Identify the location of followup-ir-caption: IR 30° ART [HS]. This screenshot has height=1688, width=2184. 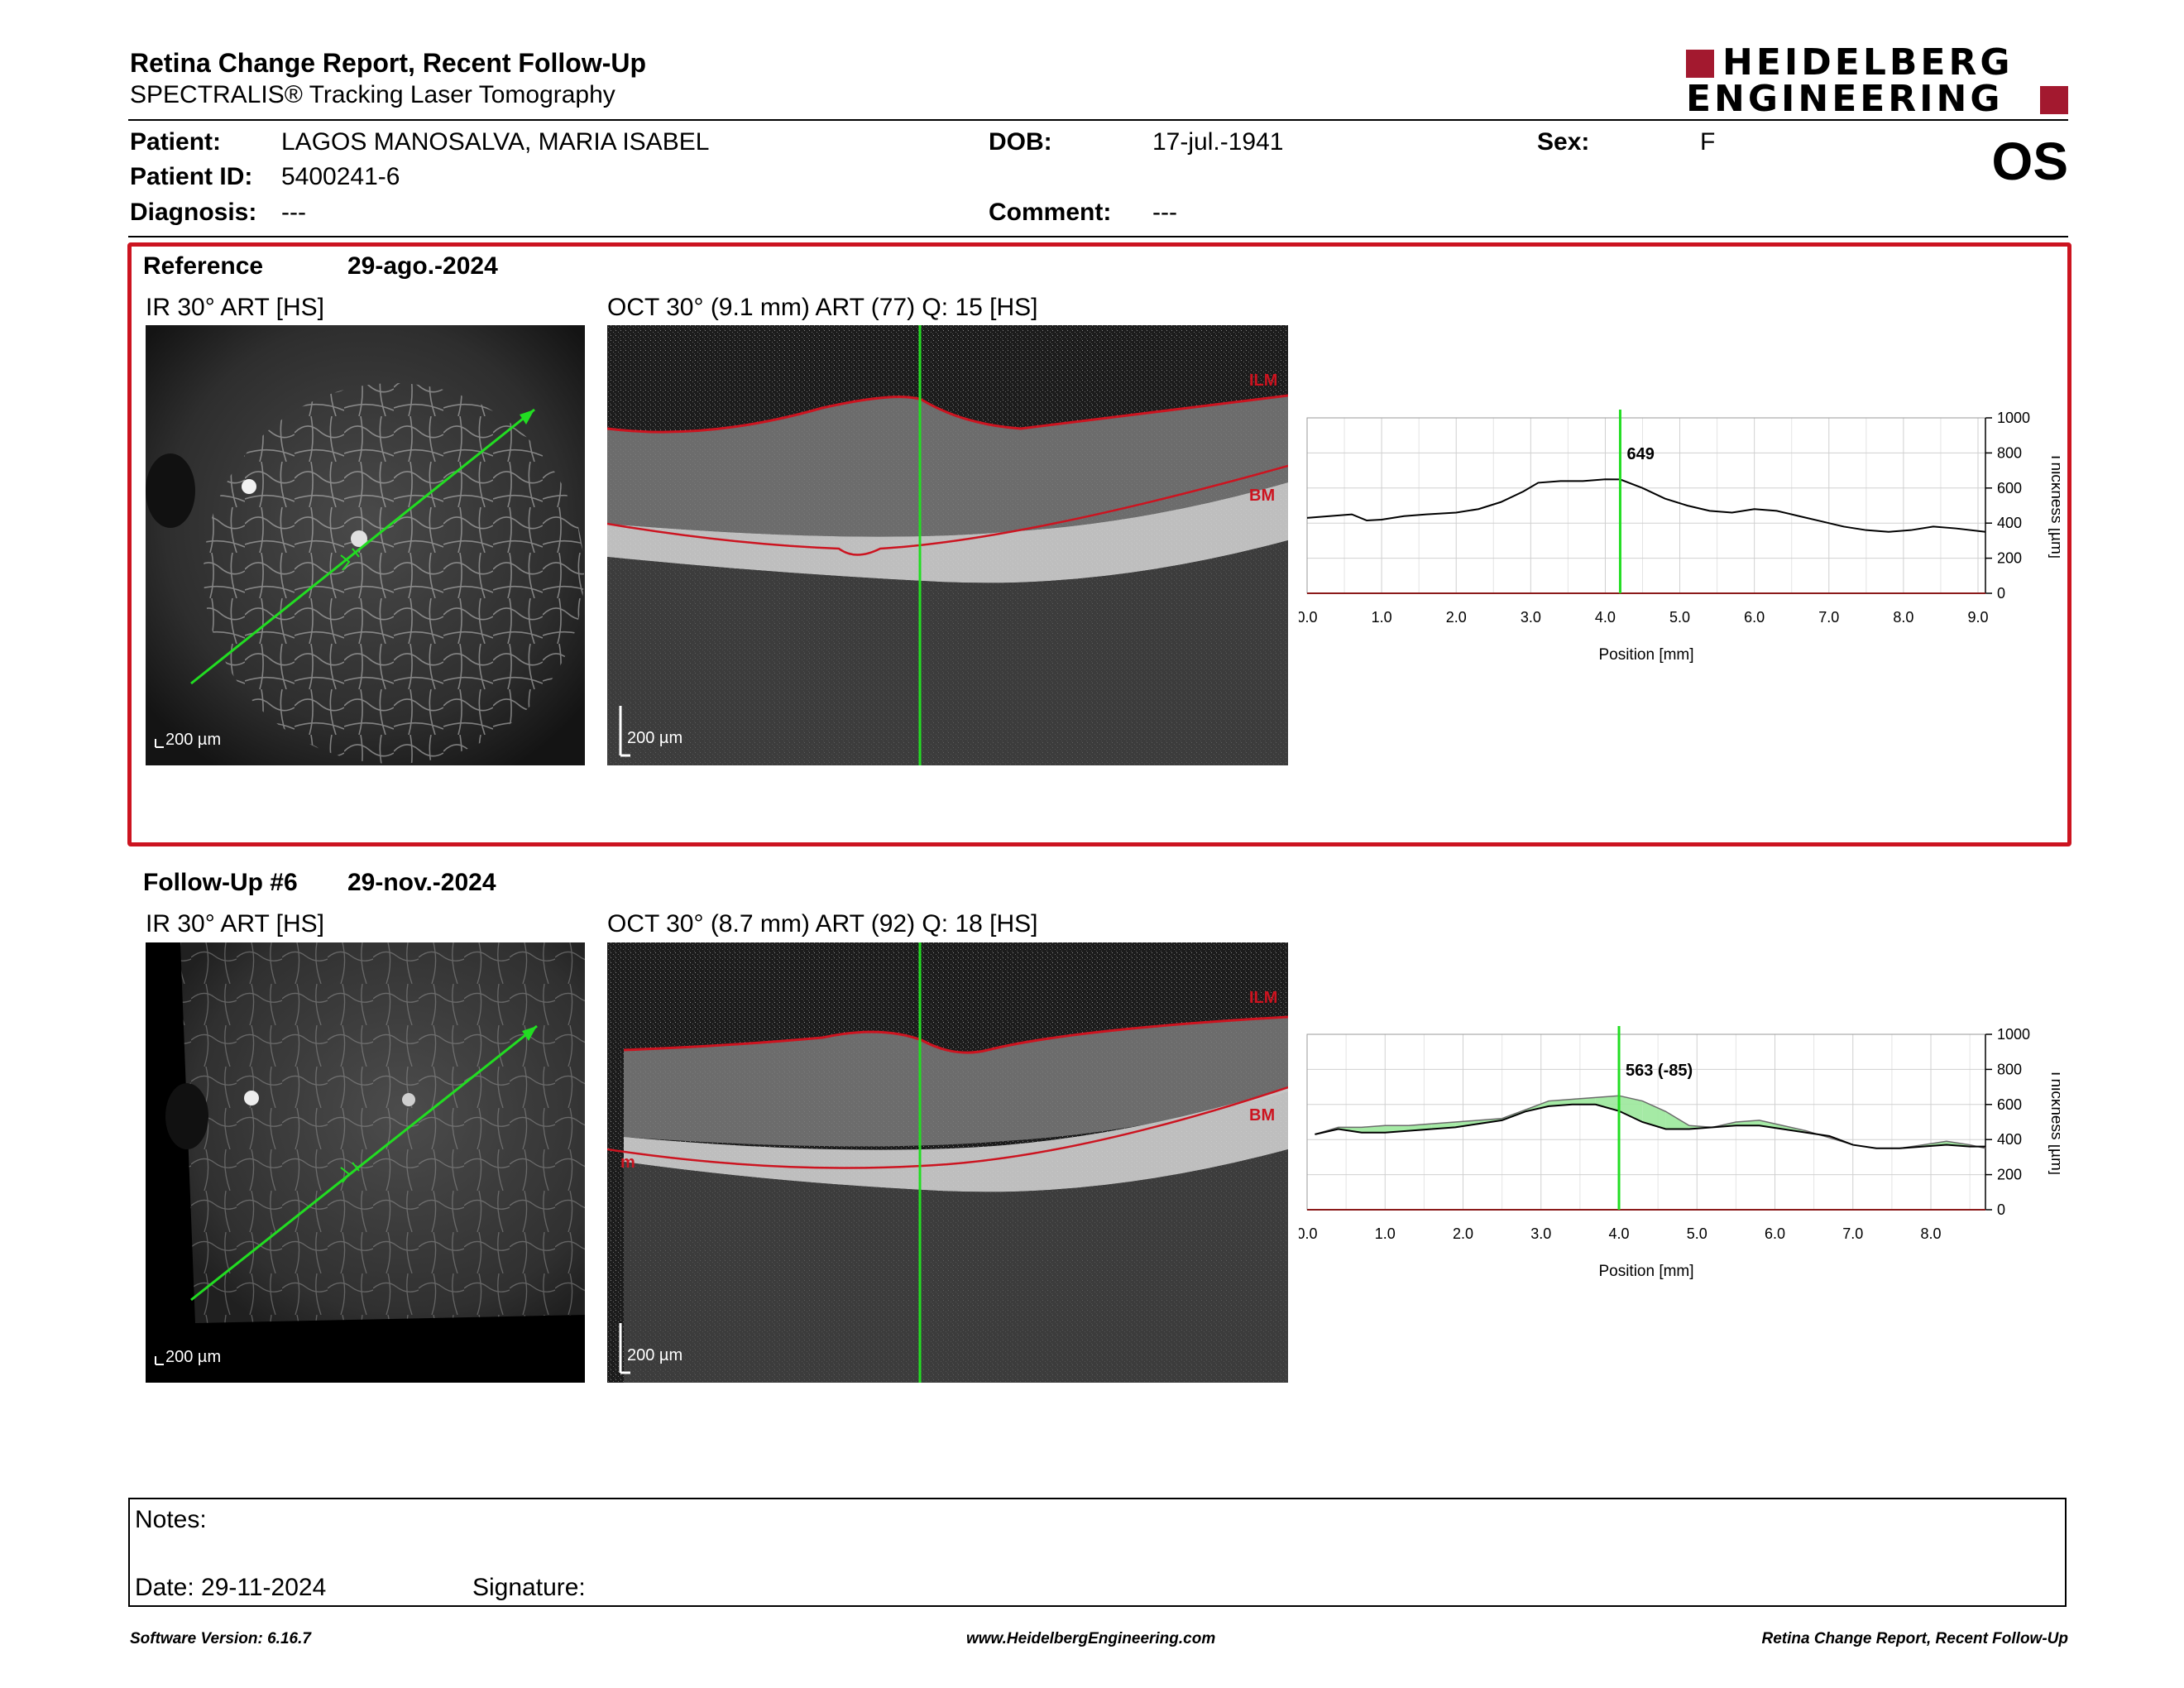
(235, 924).